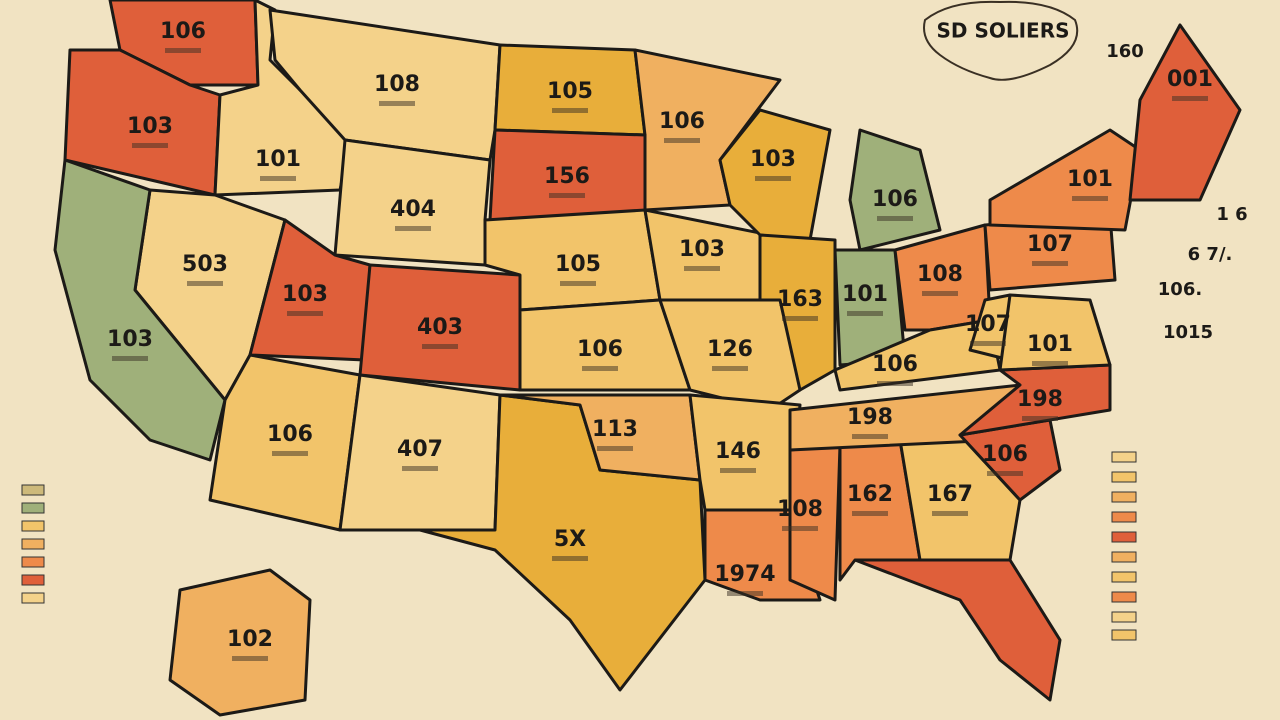 The height and width of the screenshot is (720, 1280). Describe the element at coordinates (744, 574) in the screenshot. I see `state-label: 1974` at that location.